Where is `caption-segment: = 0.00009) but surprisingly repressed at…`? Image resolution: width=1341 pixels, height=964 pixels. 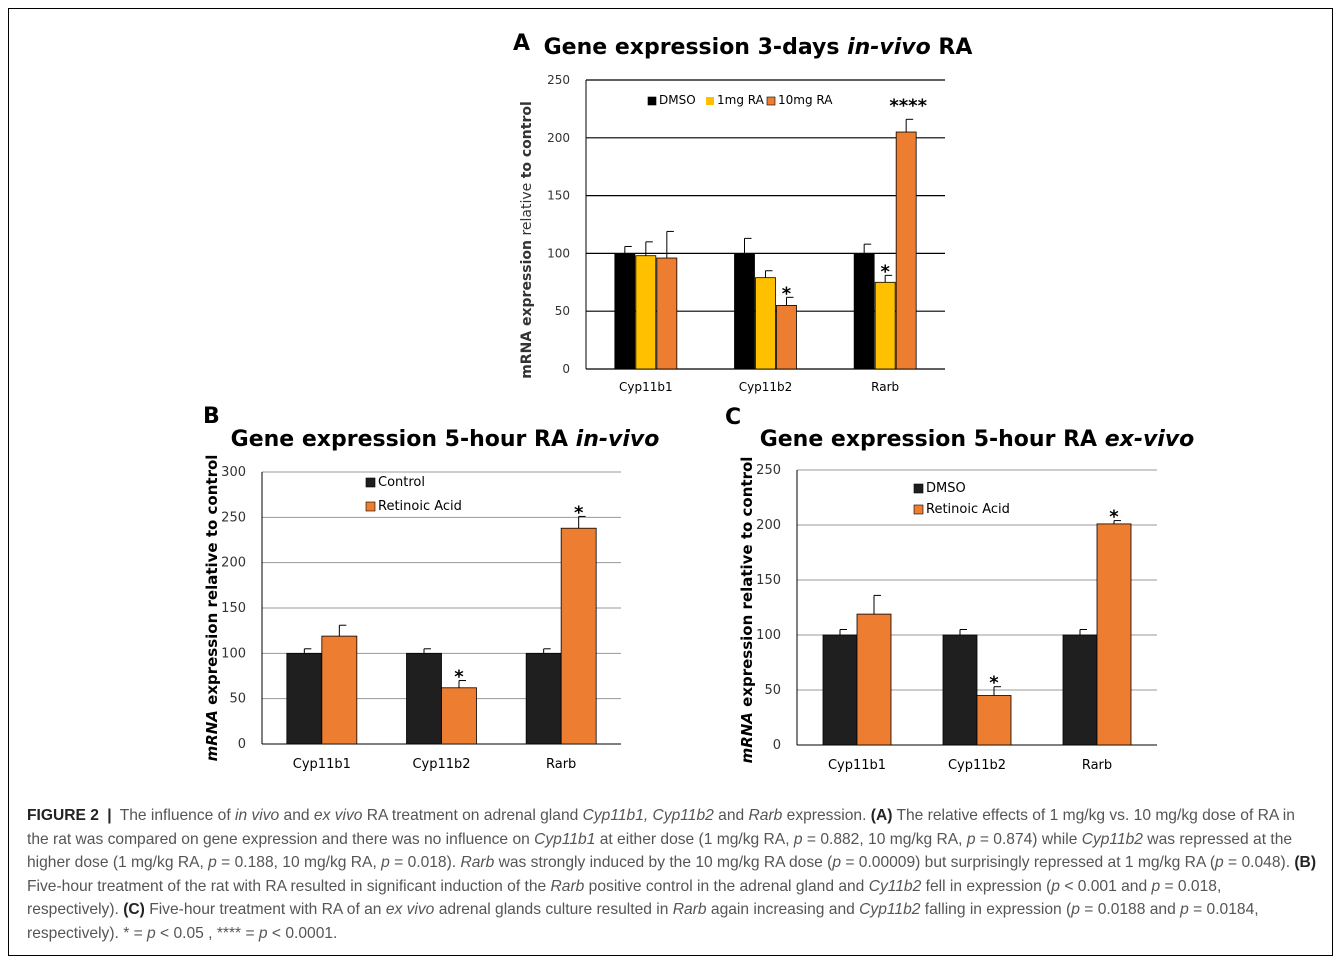 caption-segment: = 0.00009) but surprisingly repressed at… is located at coordinates (1028, 862).